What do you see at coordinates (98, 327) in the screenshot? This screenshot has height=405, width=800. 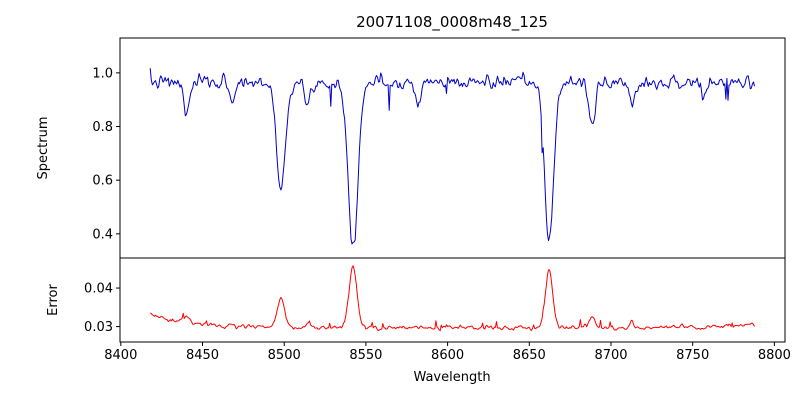 I see `error-y-tick-label: 0.03` at bounding box center [98, 327].